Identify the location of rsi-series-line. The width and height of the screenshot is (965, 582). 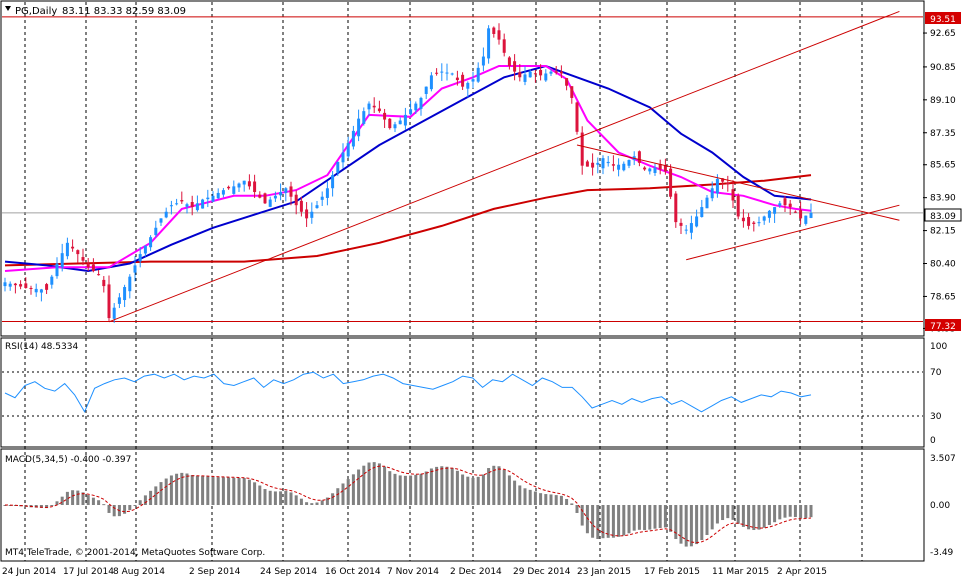
(408, 392).